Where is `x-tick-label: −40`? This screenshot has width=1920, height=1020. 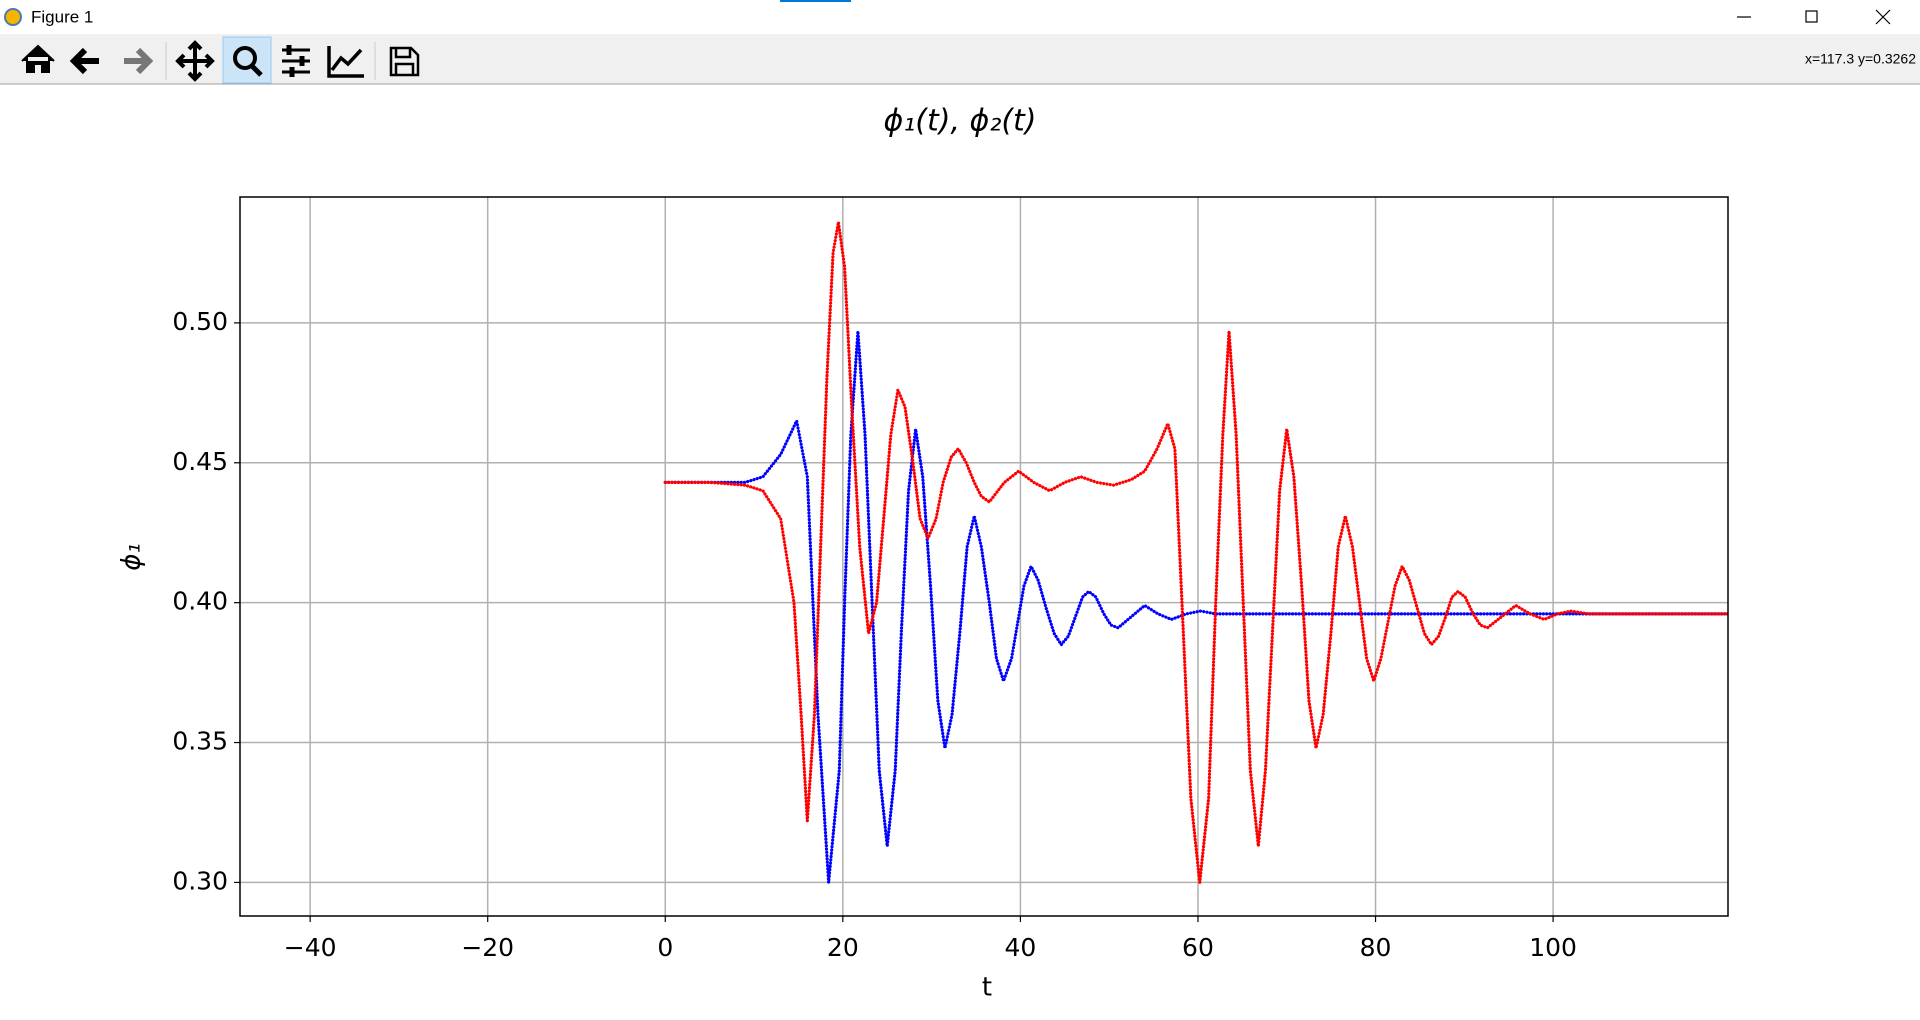
x-tick-label: −40 is located at coordinates (310, 947).